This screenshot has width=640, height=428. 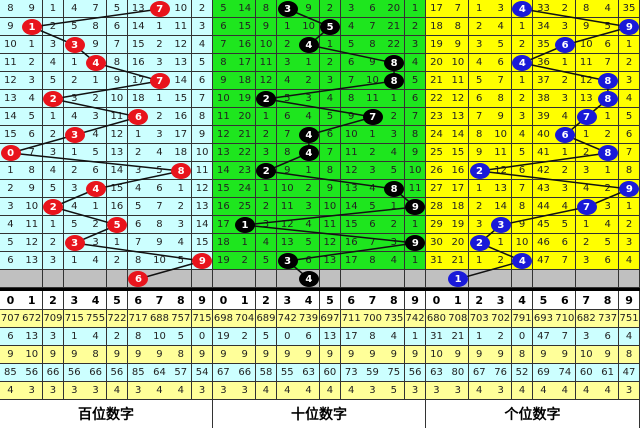 I want to click on trend-cell: 37, so click(x=544, y=81).